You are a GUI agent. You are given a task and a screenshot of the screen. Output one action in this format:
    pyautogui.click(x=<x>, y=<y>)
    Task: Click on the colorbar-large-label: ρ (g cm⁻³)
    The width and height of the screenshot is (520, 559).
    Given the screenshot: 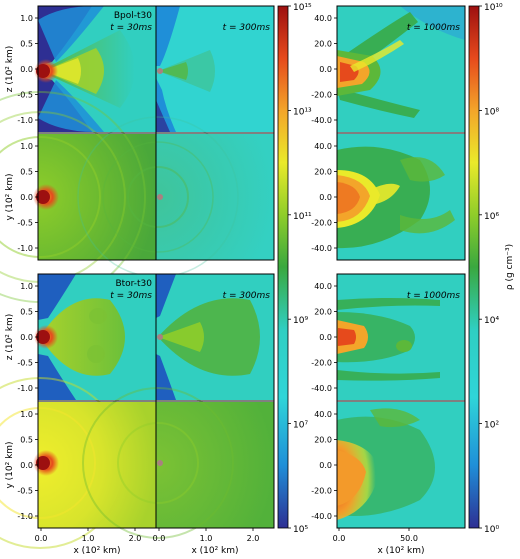 What is the action you would take?
    pyautogui.click(x=510, y=267)
    